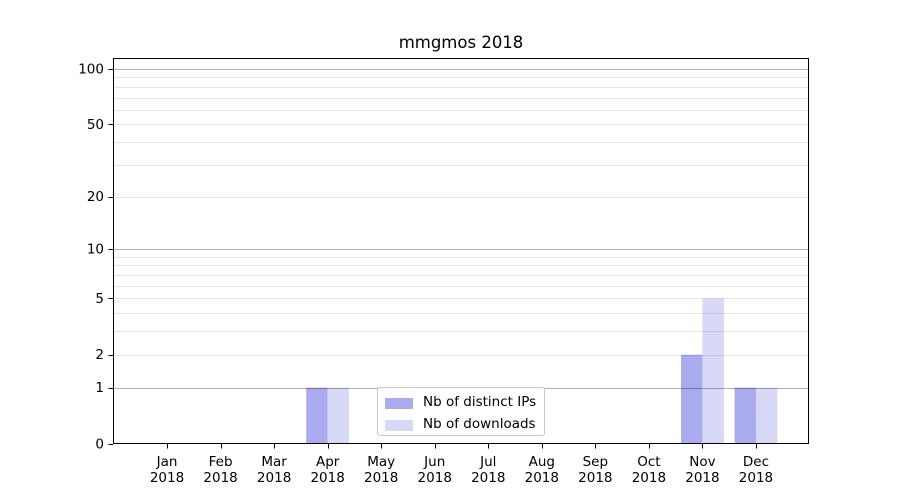  What do you see at coordinates (542, 478) in the screenshot?
I see `x-tick-label-year-aug-2018: 2018` at bounding box center [542, 478].